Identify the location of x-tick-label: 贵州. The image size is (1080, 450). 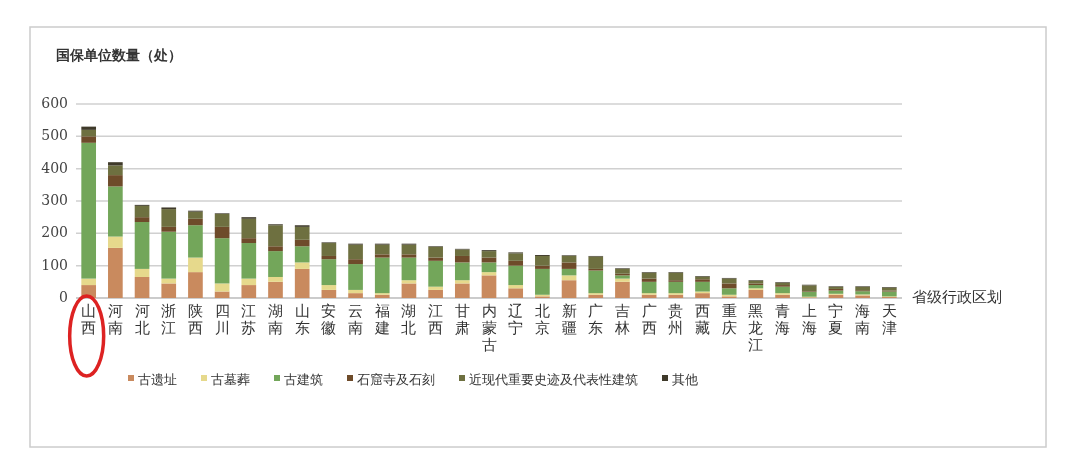
(676, 319).